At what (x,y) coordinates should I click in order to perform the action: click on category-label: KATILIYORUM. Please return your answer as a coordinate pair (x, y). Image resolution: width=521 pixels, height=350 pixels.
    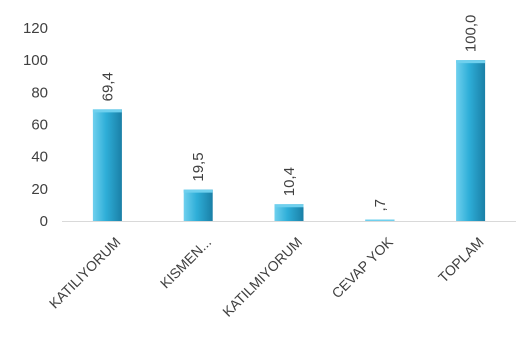
    Looking at the image, I should click on (85, 273).